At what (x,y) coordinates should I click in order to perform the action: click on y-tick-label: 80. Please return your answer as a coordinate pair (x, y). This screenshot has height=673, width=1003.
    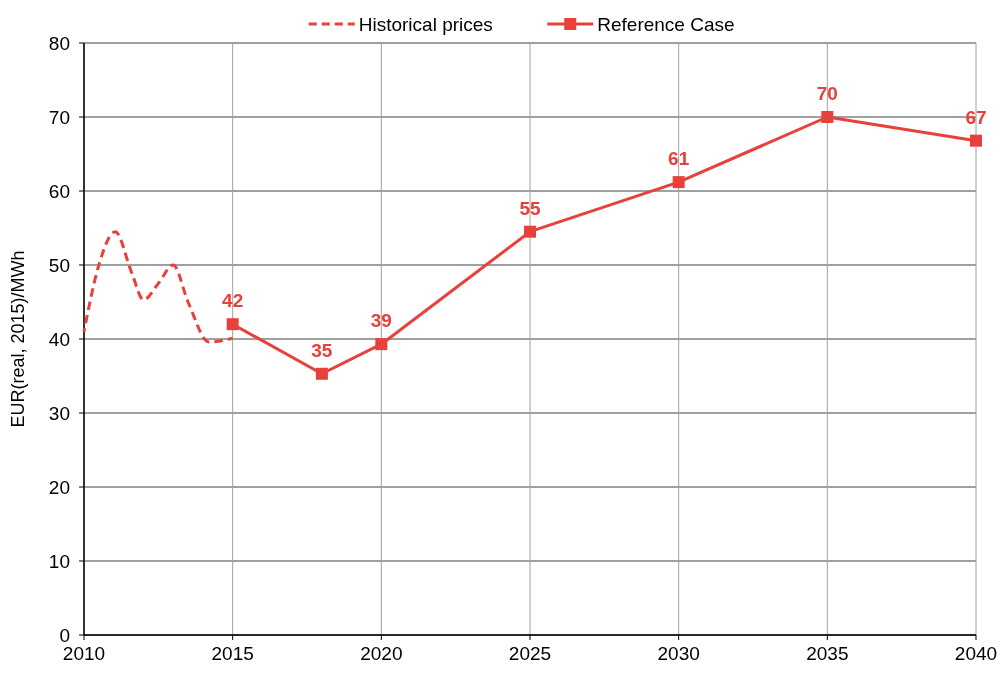
    Looking at the image, I should click on (59, 43).